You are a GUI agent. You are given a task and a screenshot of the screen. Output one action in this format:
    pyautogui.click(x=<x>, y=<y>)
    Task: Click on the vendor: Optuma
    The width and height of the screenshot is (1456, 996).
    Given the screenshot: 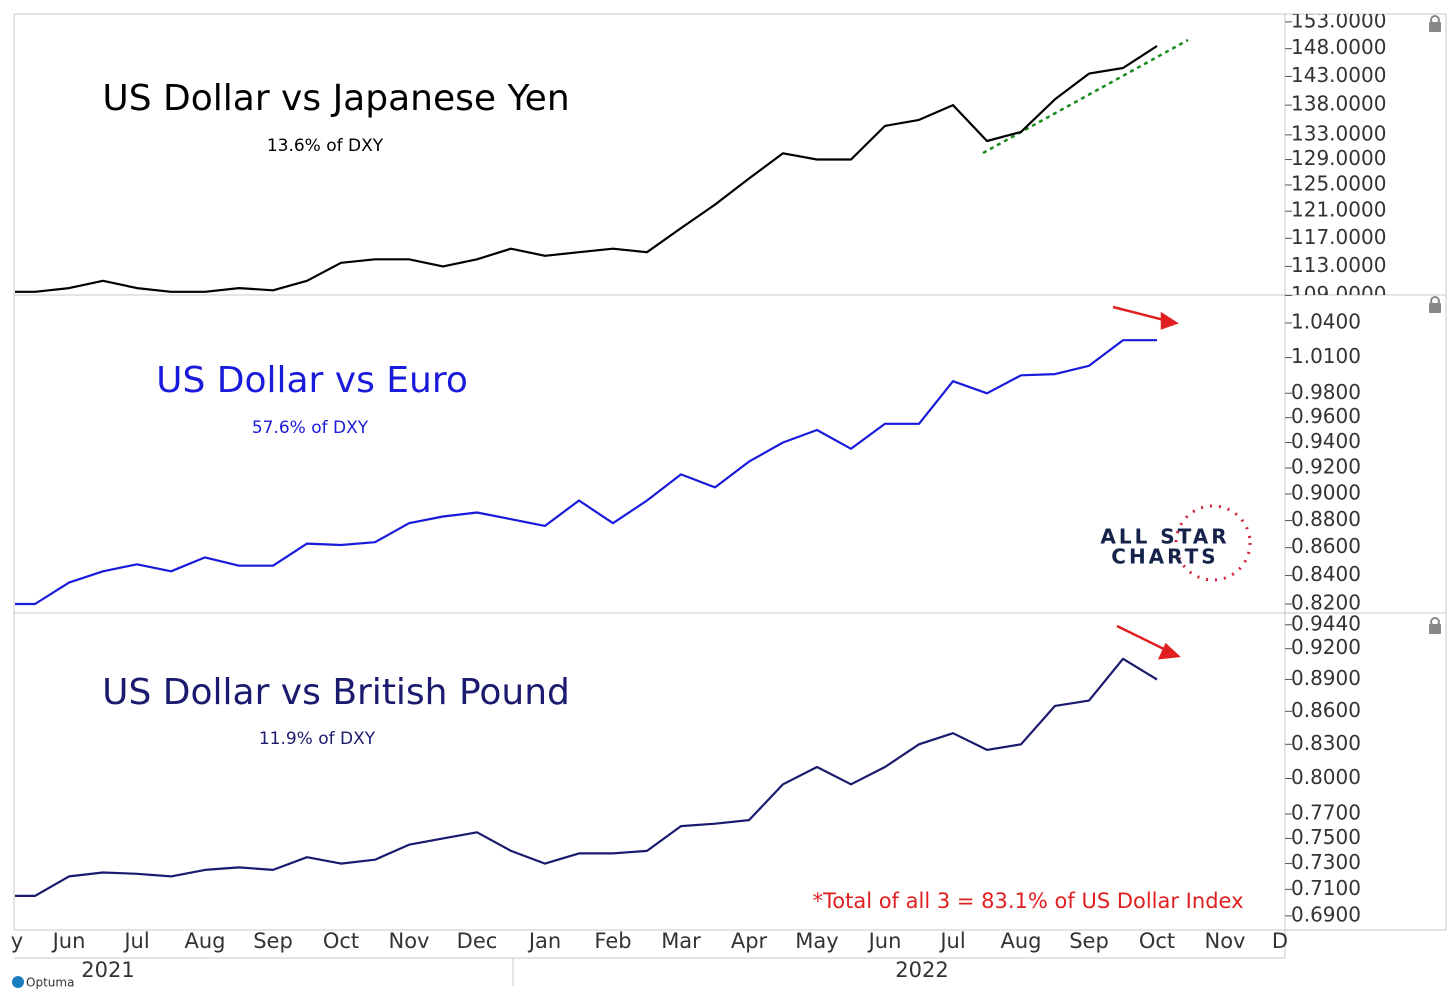 What is the action you would take?
    pyautogui.click(x=50, y=983)
    